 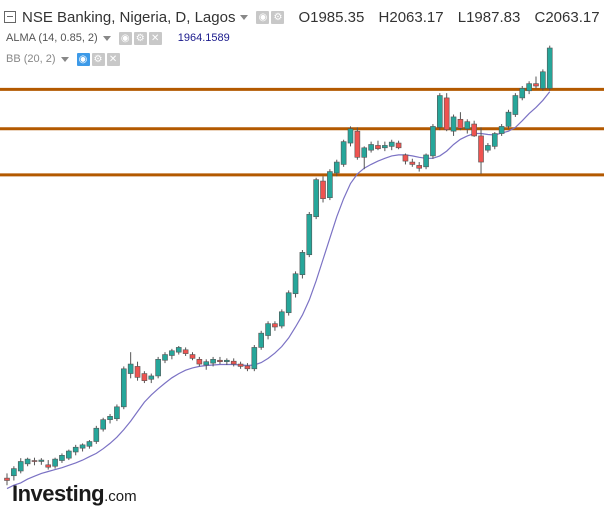 What do you see at coordinates (115, 38) in the screenshot?
I see `alma-legend: ALMA (14, 0.85, 2) ◉ ⚙ ✕ 1964.1589` at bounding box center [115, 38].